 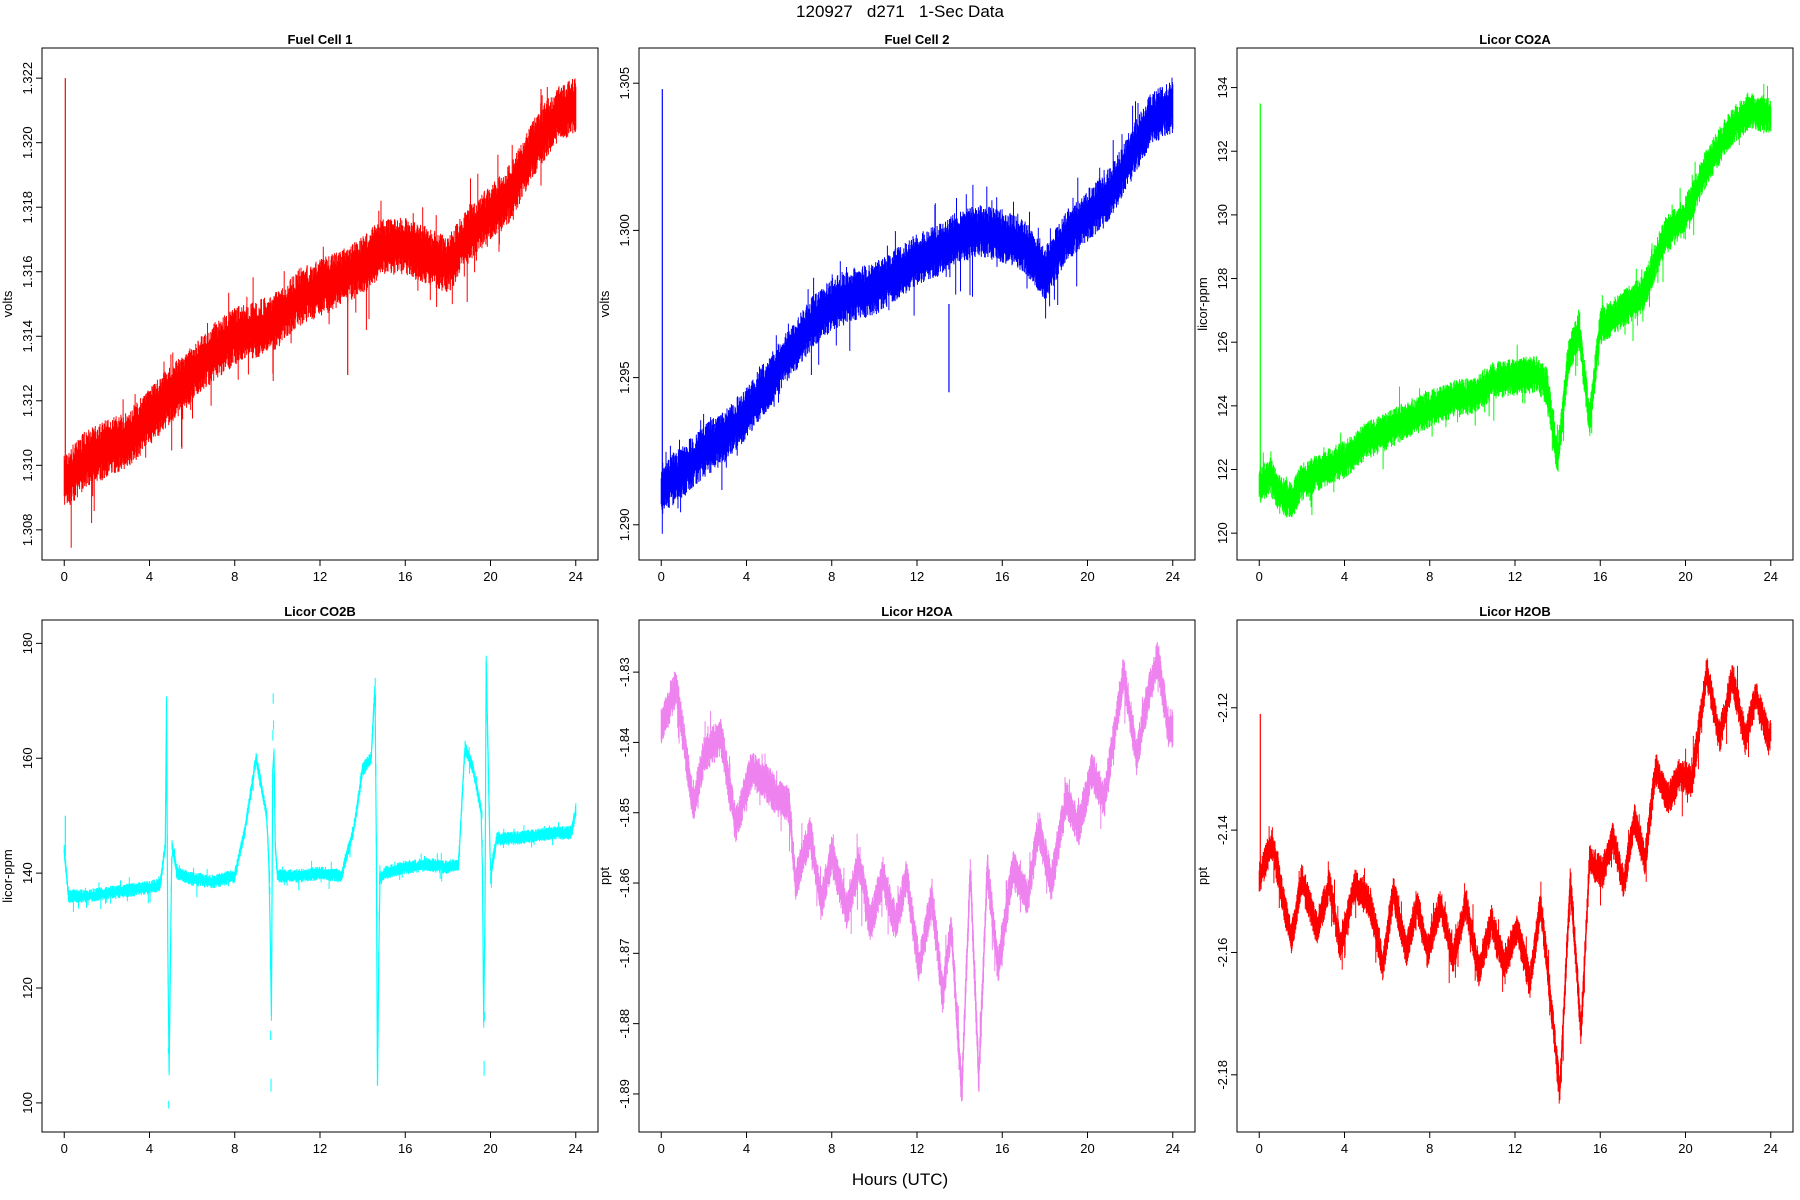 I want to click on y-tick-label: -1.89, so click(x=624, y=1094).